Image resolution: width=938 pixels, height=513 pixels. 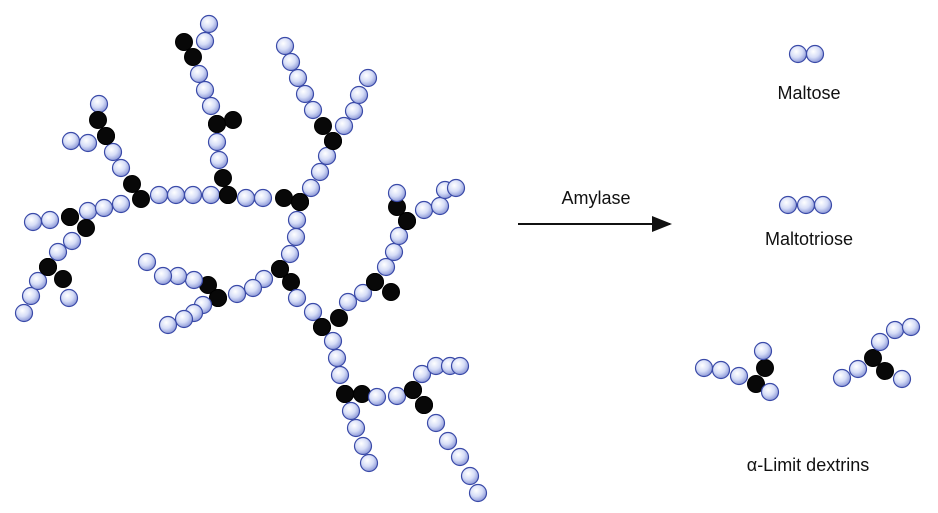 I want to click on reaction-arrow-group: Amylase, so click(x=595, y=210).